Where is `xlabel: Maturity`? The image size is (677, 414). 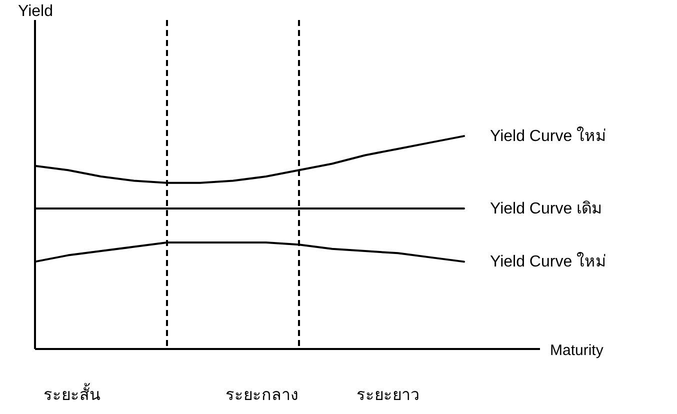
xlabel: Maturity is located at coordinates (577, 350).